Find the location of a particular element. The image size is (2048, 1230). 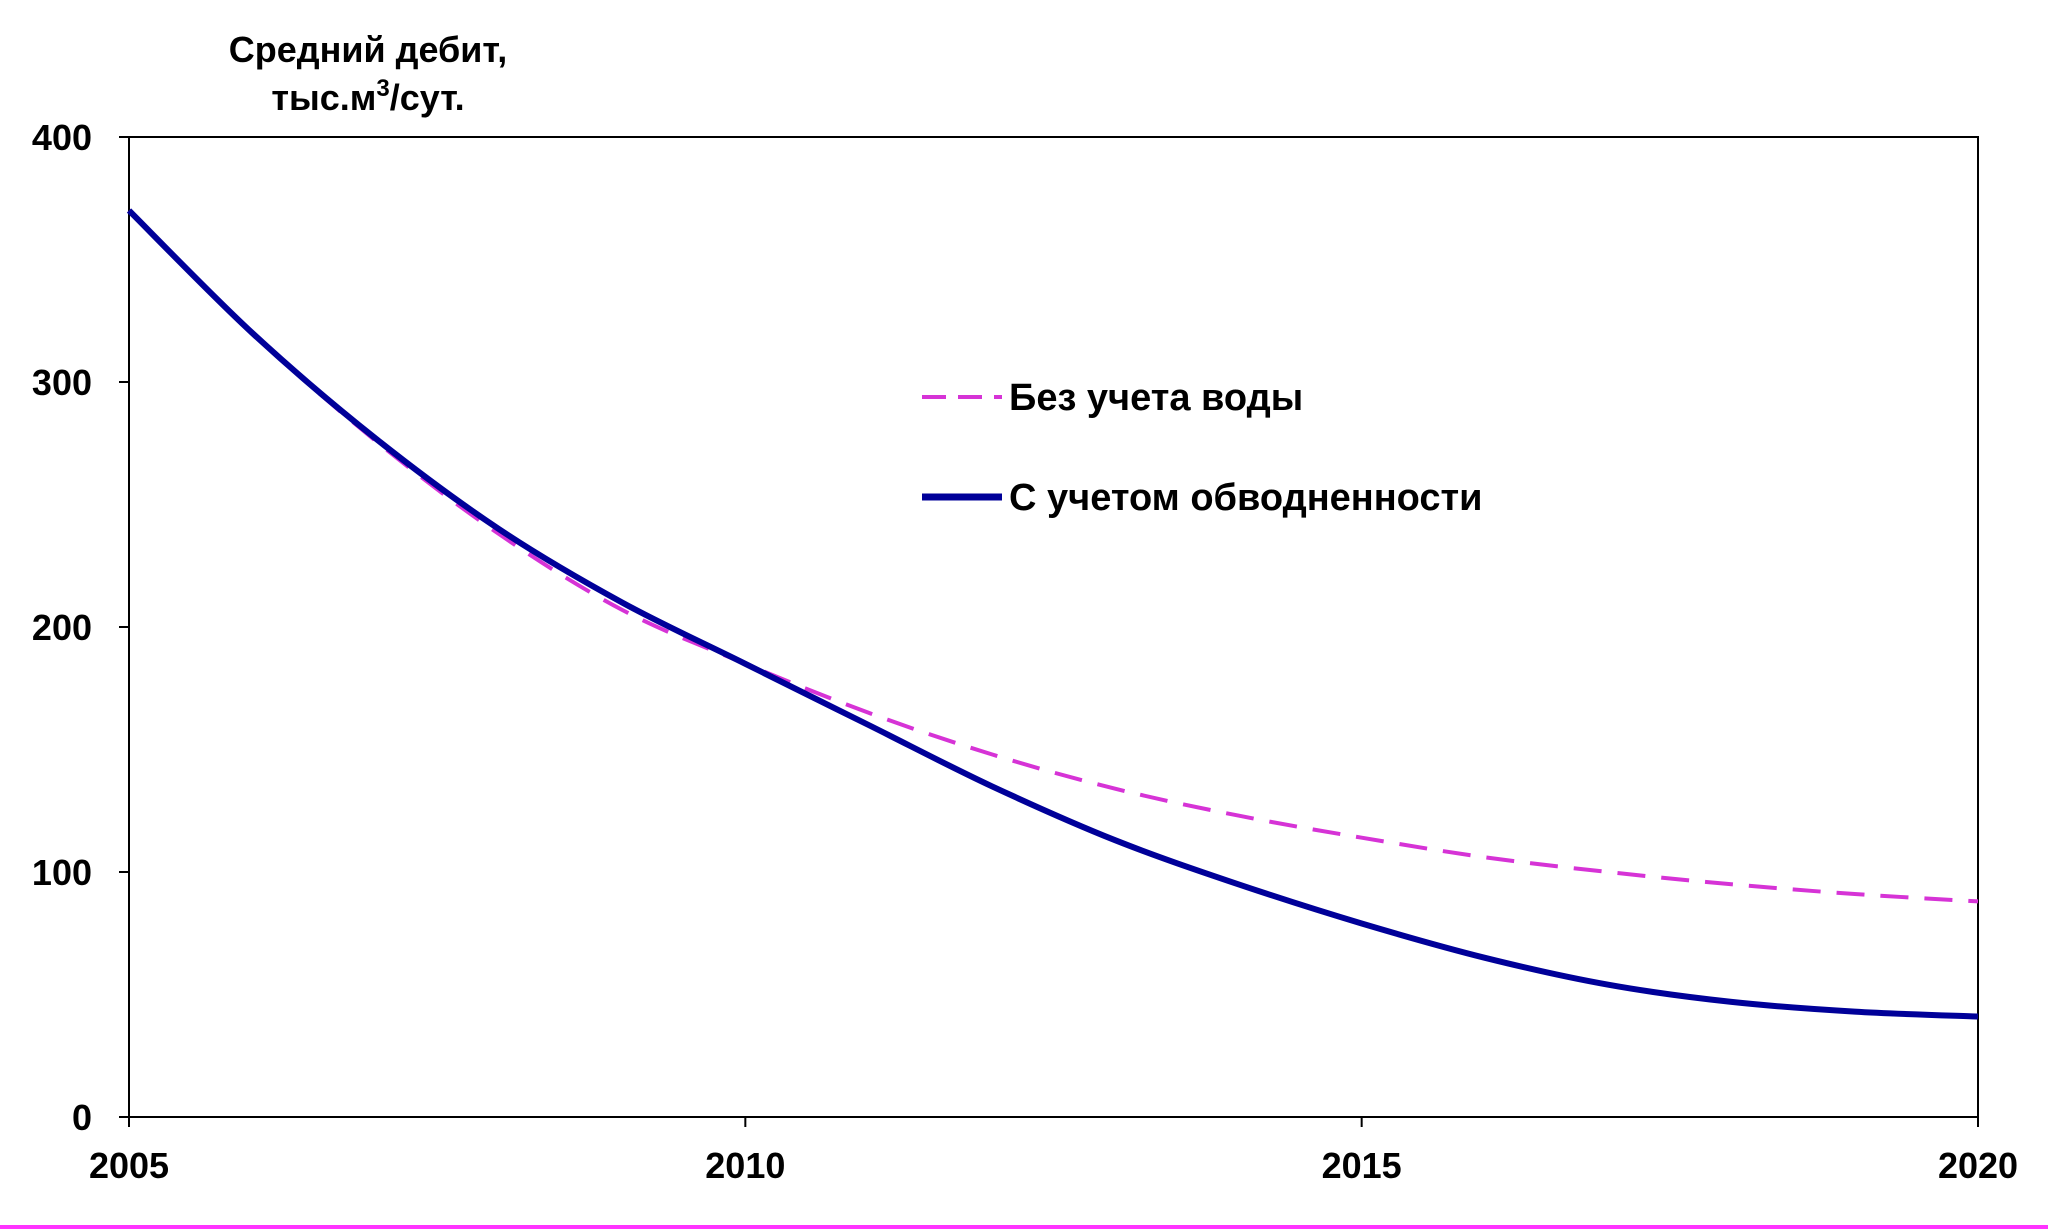

x-axis-ticks: 2005 2010 2015 2020 is located at coordinates (1053, 1151).